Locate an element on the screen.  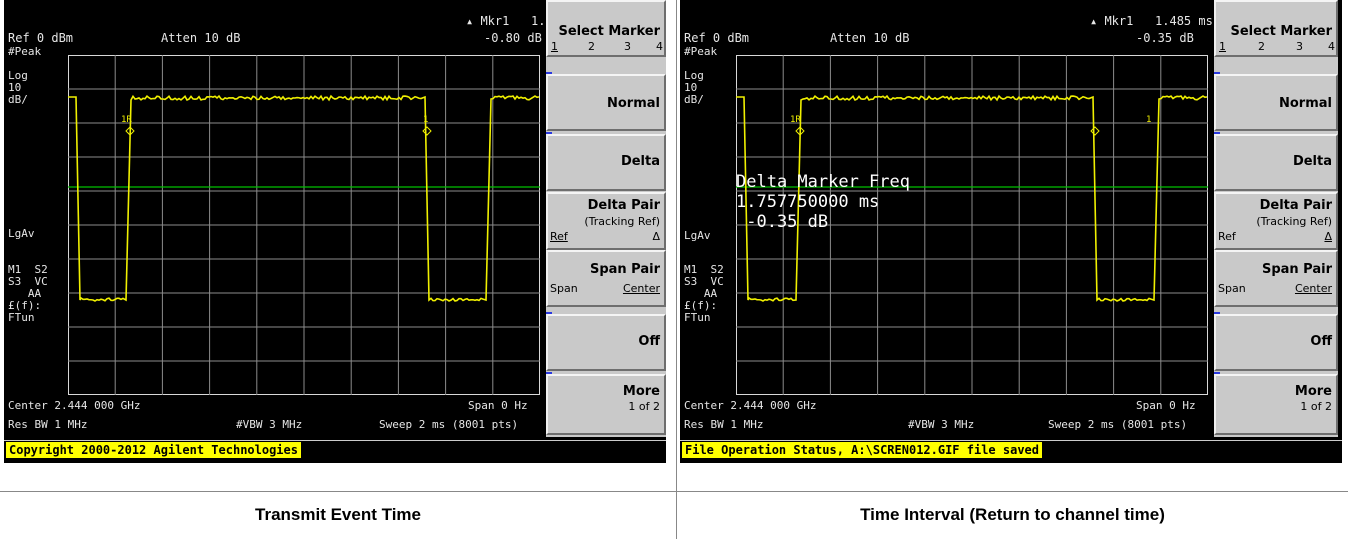
delta-marker-amplitude: -0.35 dB is located at coordinates (782, 222).